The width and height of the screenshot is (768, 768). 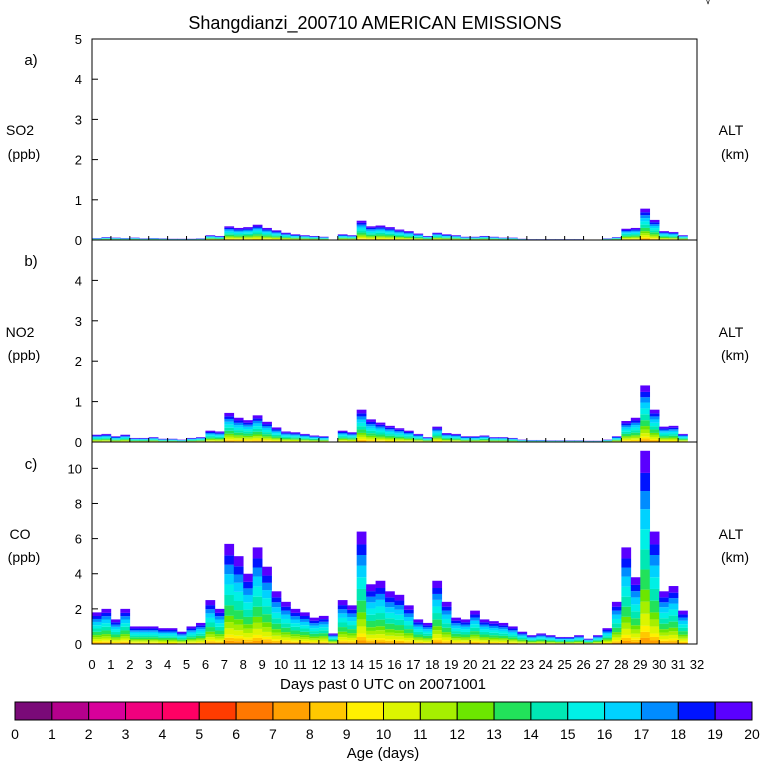 I want to click on colorbar-tick-label: 15, so click(x=568, y=734).